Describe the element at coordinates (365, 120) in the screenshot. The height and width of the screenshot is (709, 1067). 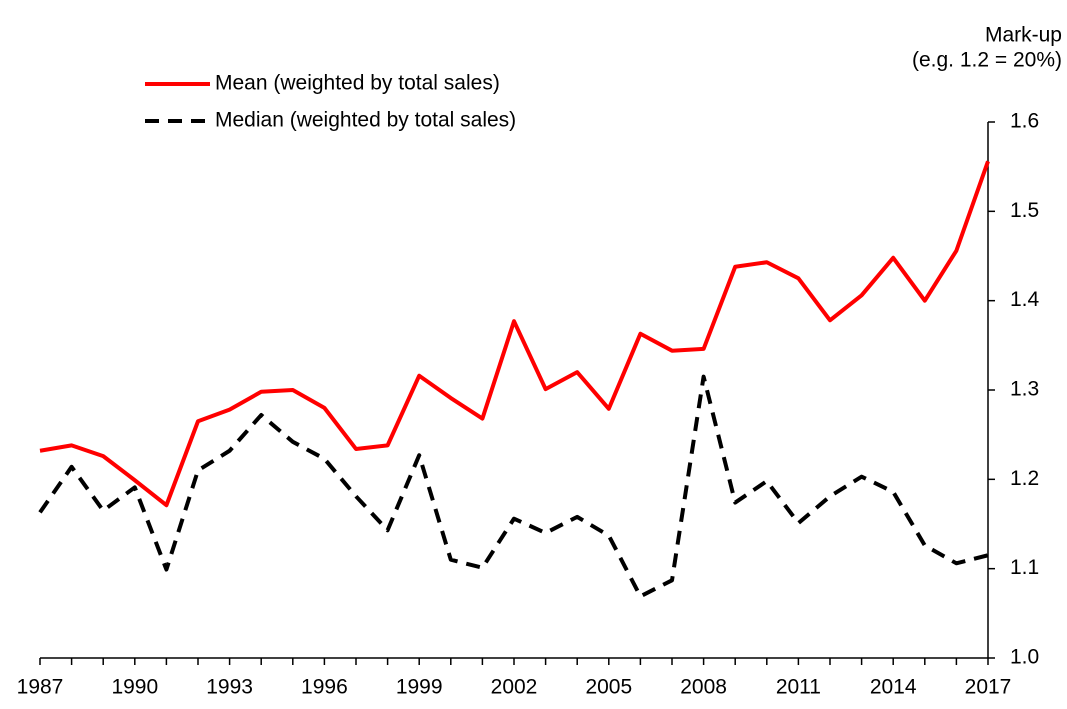
I see `legend-label: Median (weighted by total sales)` at that location.